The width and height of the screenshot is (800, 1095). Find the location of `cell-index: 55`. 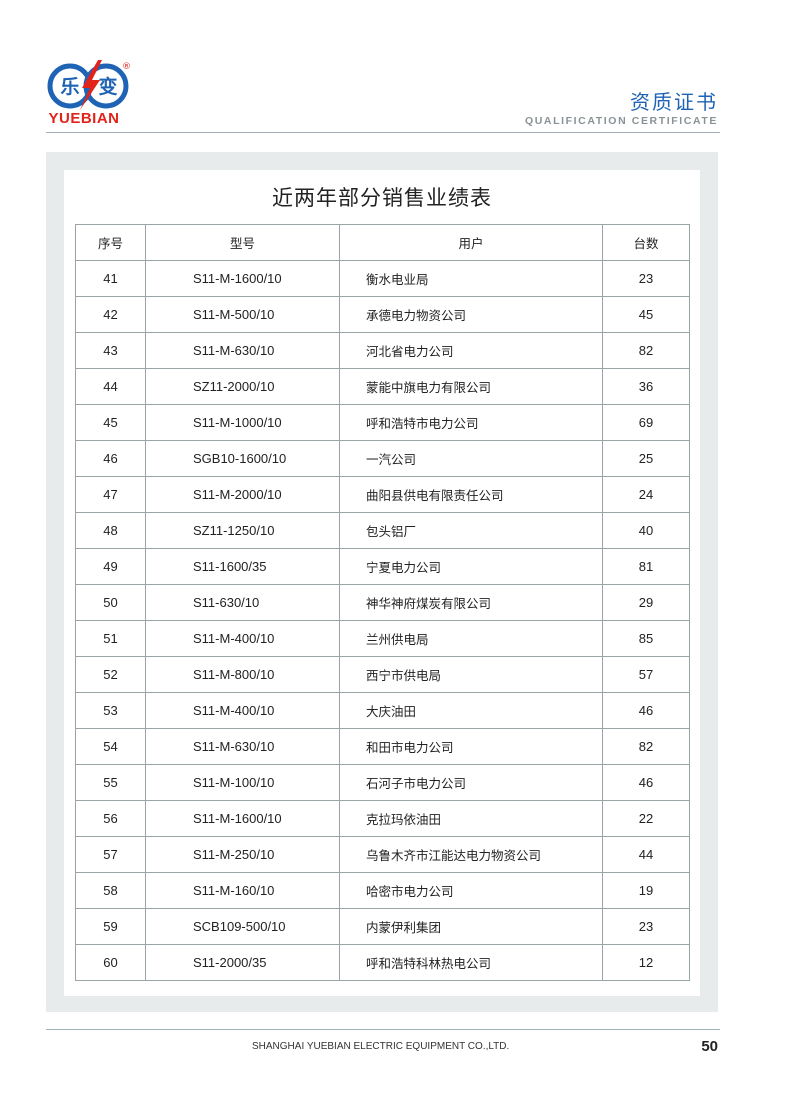

cell-index: 55 is located at coordinates (110, 782).